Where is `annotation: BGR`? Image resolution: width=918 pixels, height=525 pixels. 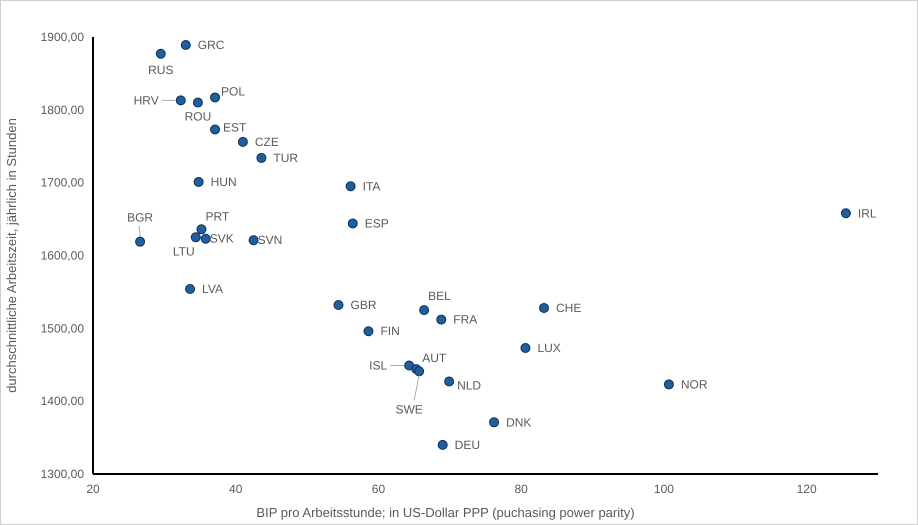
annotation: BGR is located at coordinates (140, 217).